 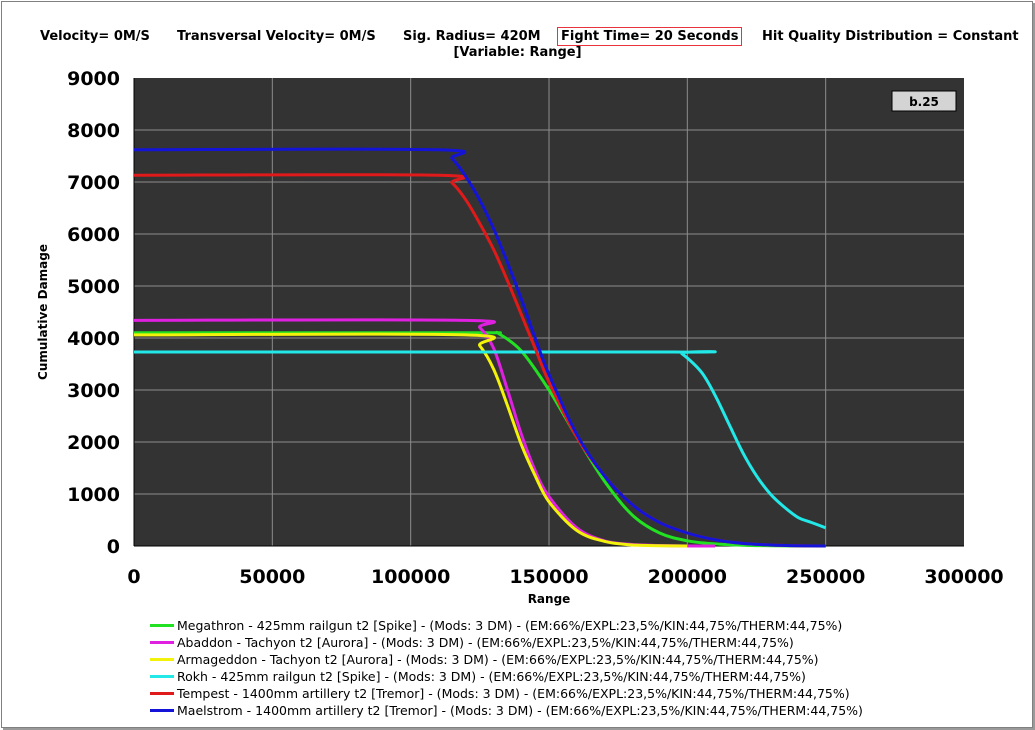 I want to click on x-tick-label: 300000, so click(x=963, y=577).